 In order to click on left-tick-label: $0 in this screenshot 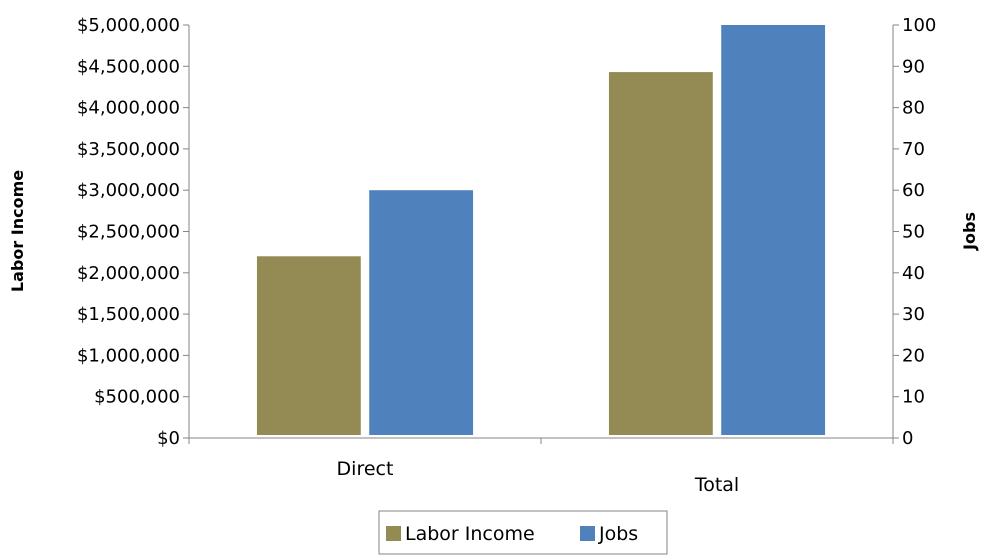, I will do `click(168, 438)`.